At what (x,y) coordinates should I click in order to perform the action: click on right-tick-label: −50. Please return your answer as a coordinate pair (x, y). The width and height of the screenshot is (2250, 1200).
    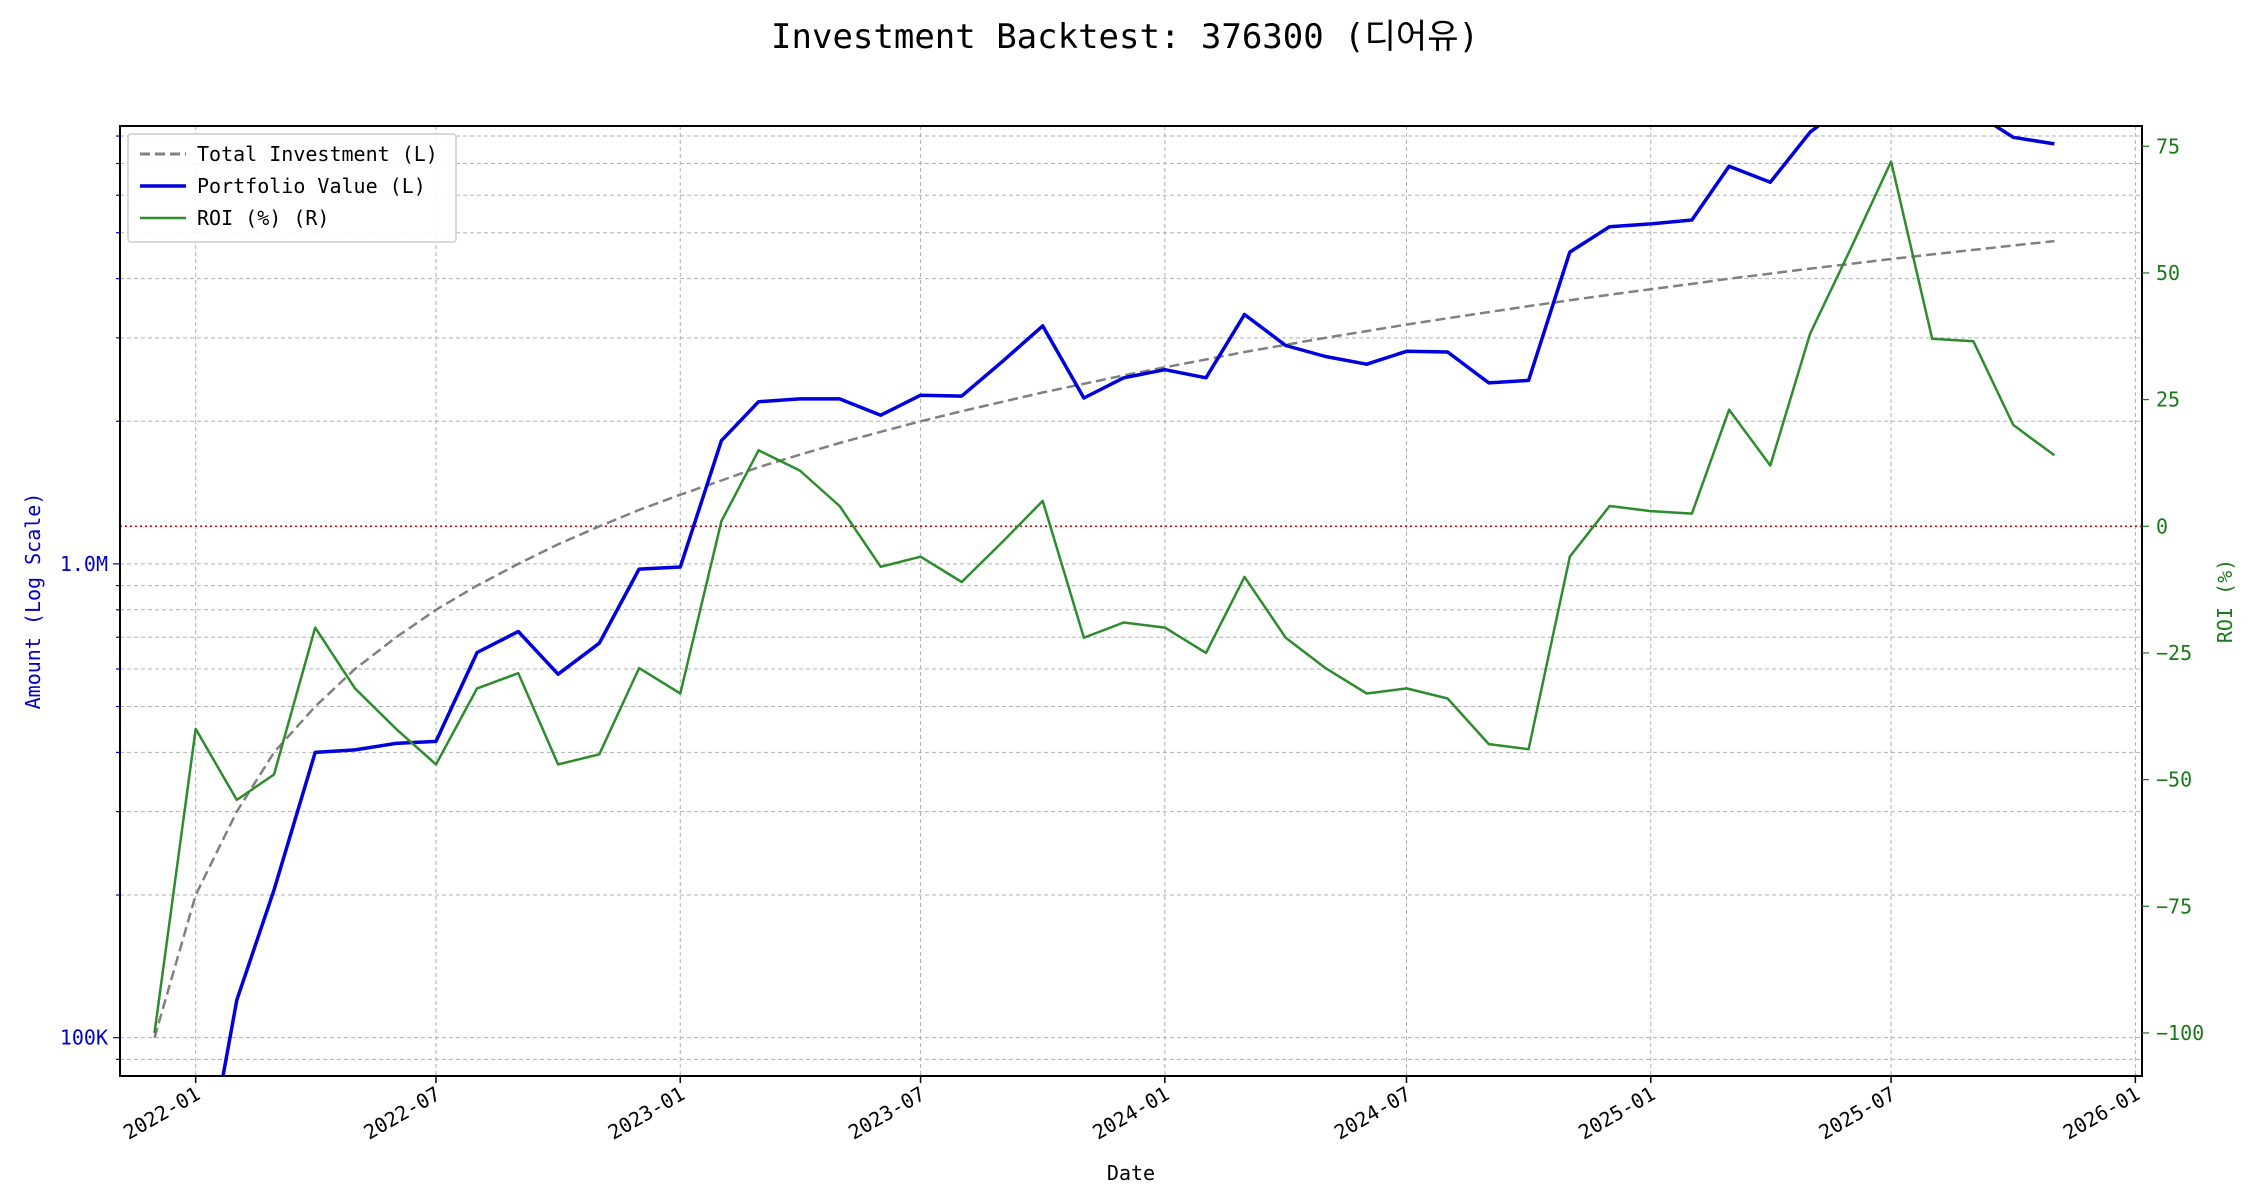
    Looking at the image, I should click on (2174, 780).